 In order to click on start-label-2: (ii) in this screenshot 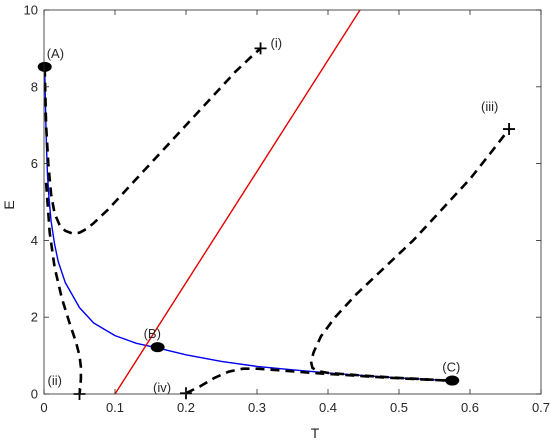, I will do `click(55, 380)`.